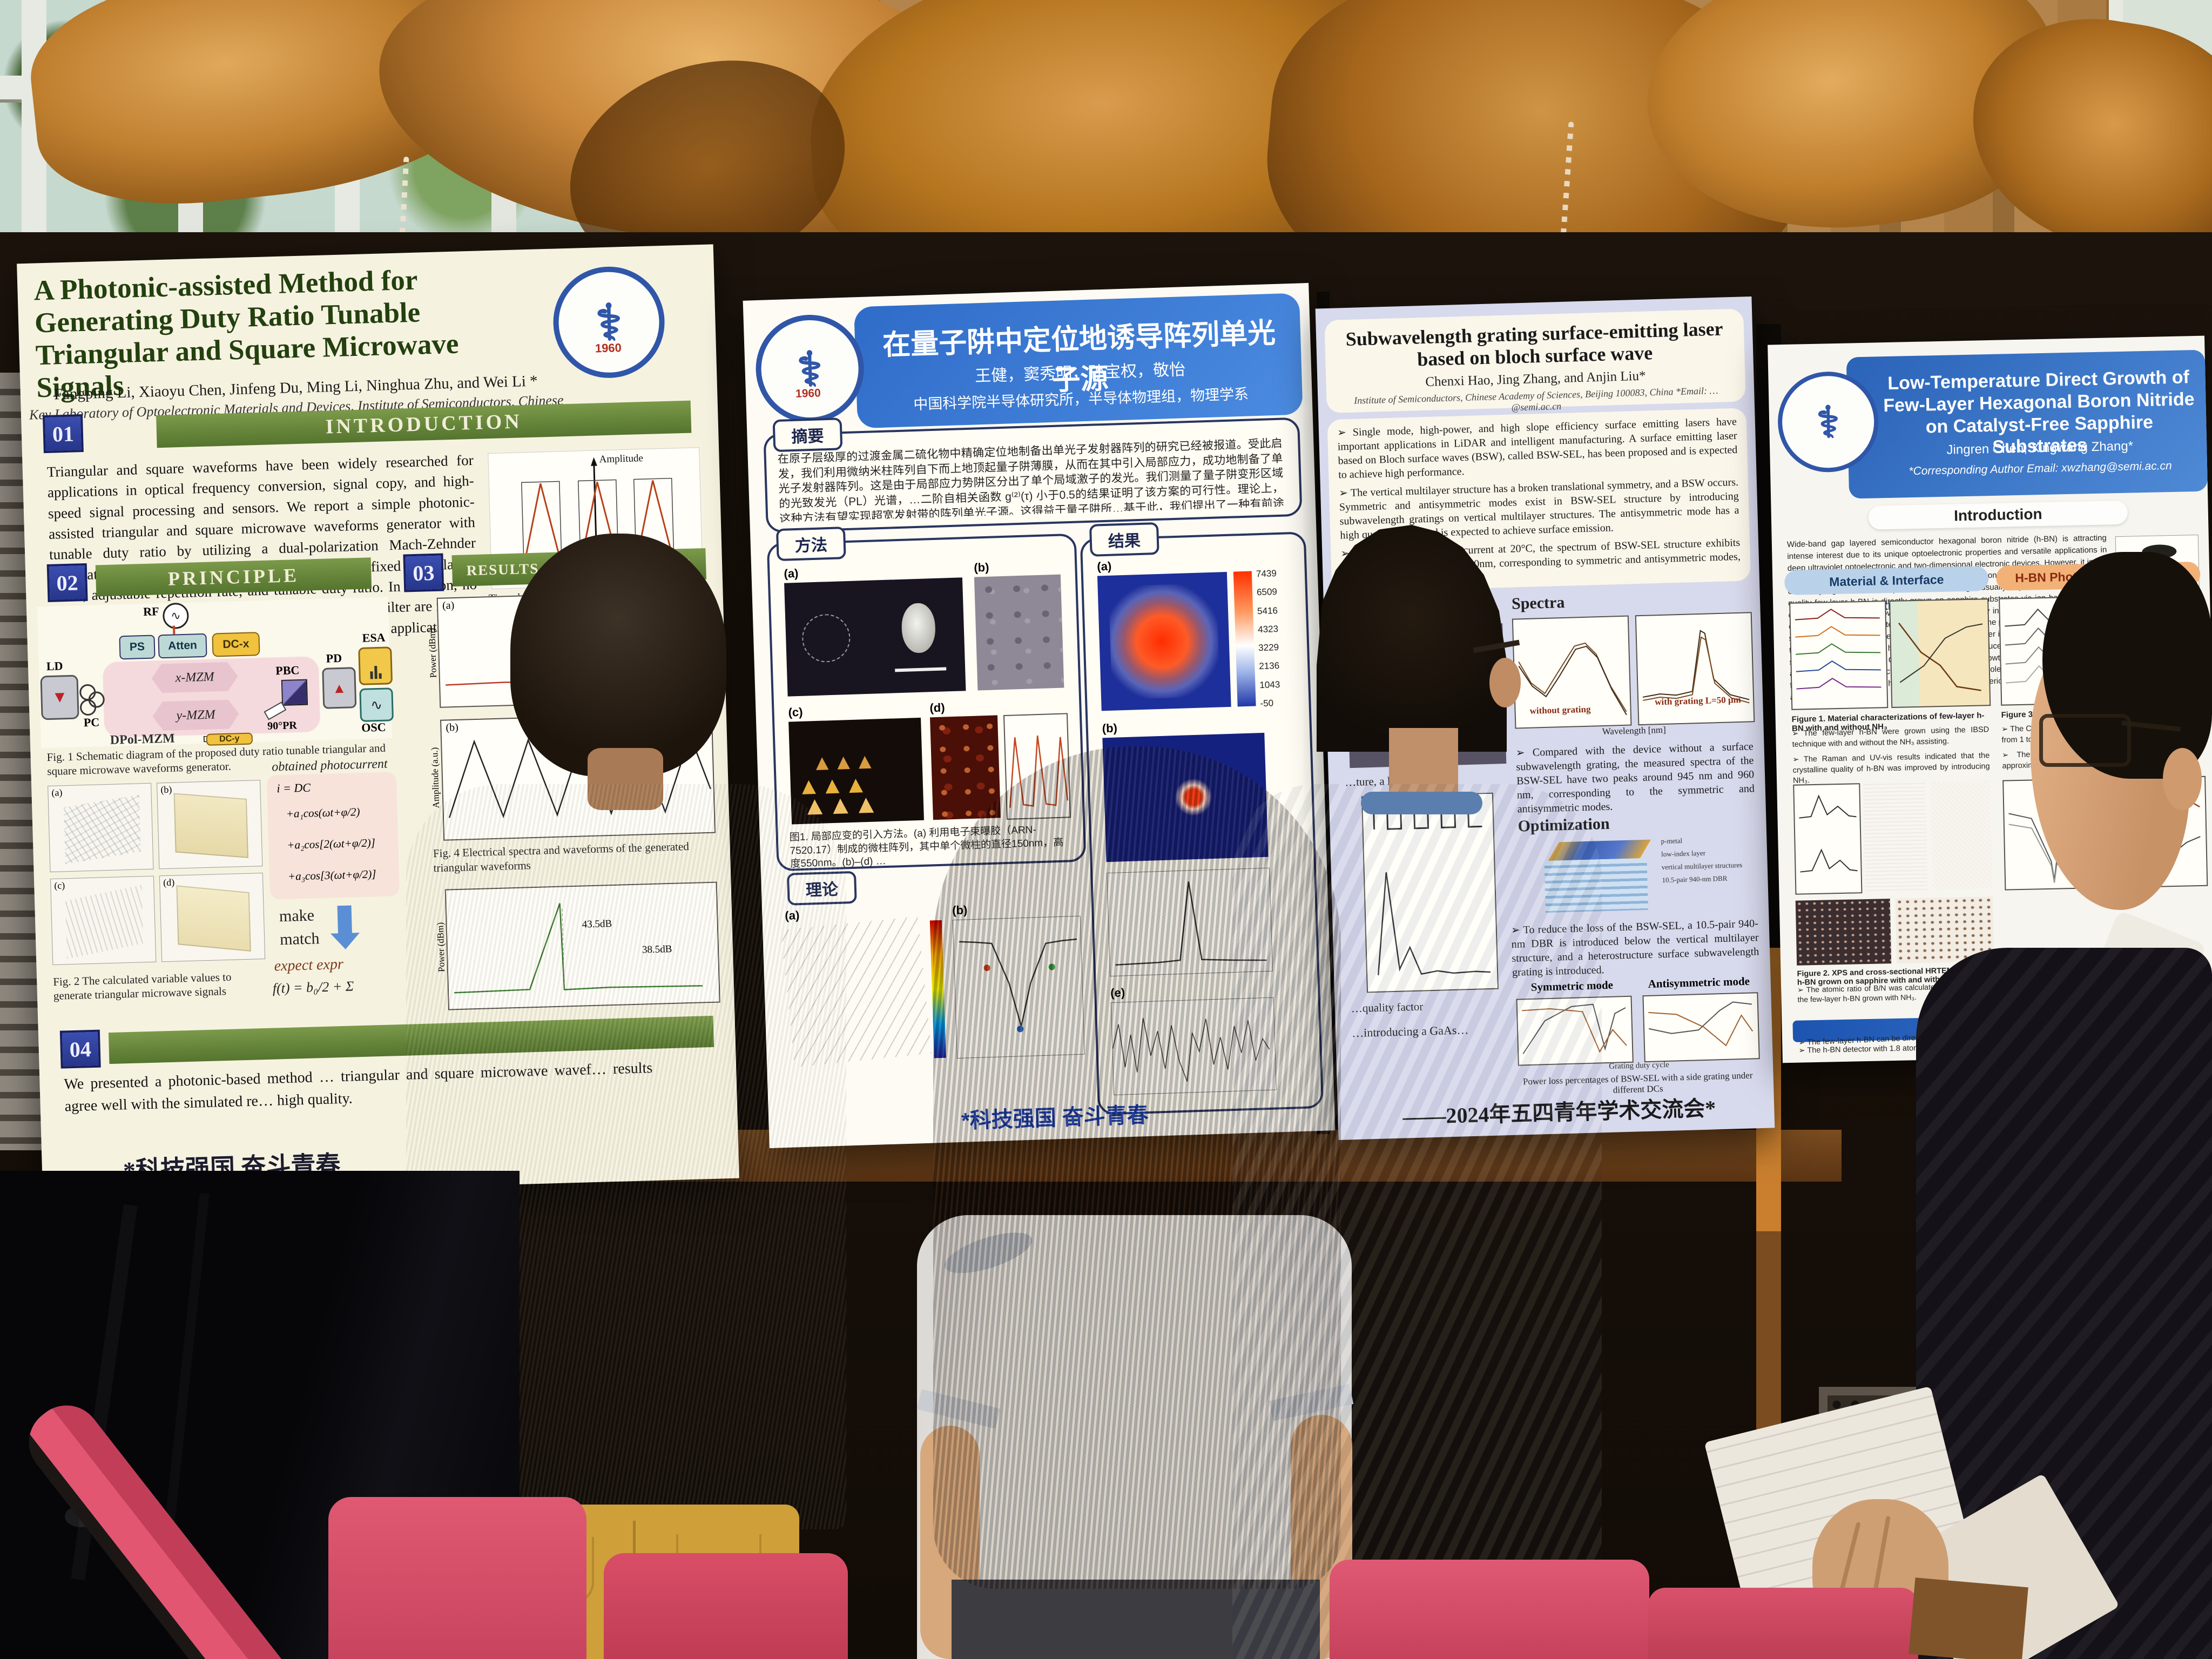 The image size is (2212, 1659). Describe the element at coordinates (1137, 1167) in the screenshot. I see `person-woman-hair` at that location.